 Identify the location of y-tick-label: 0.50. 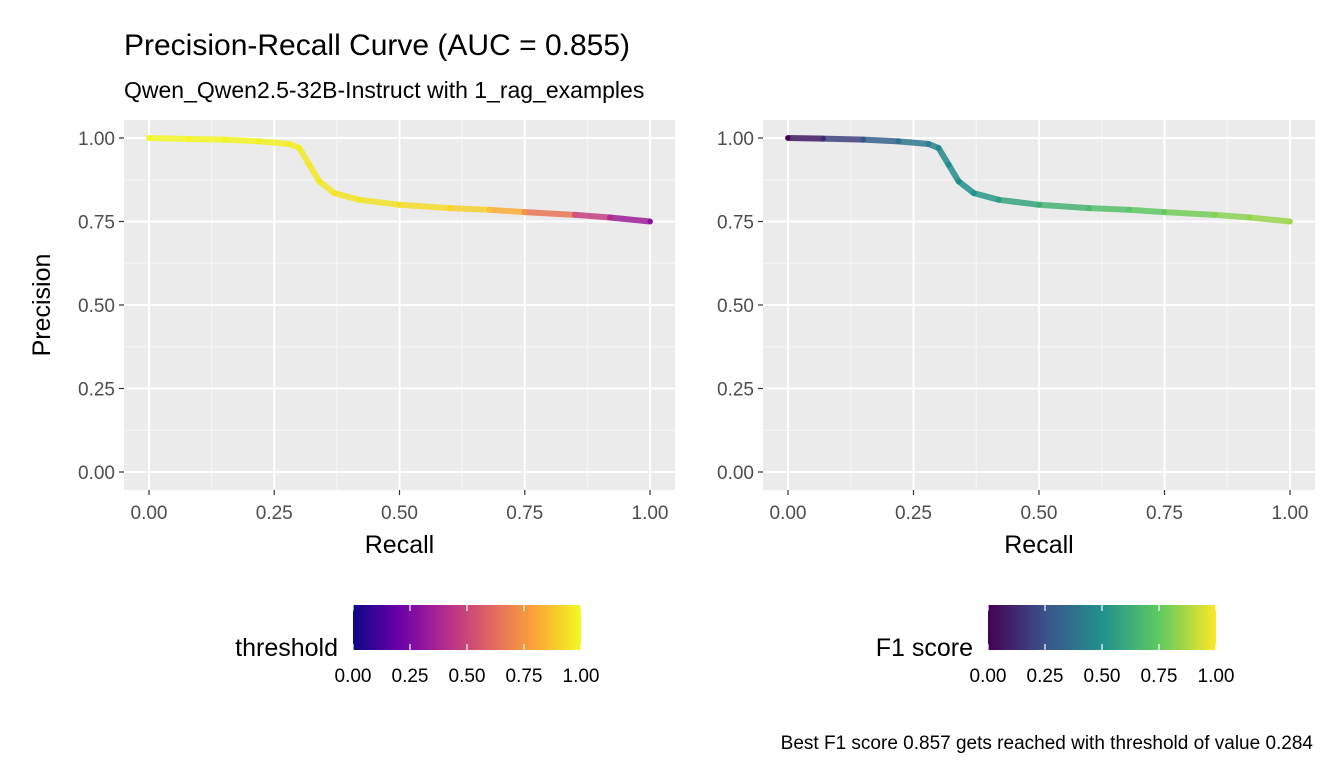
(96, 306).